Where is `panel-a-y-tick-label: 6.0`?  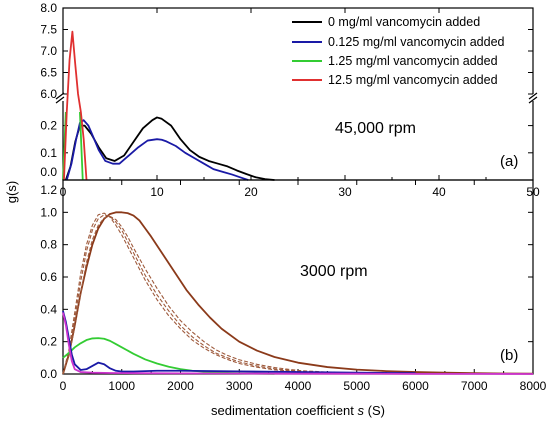
panel-a-y-tick-label: 6.0 is located at coordinates (48, 94).